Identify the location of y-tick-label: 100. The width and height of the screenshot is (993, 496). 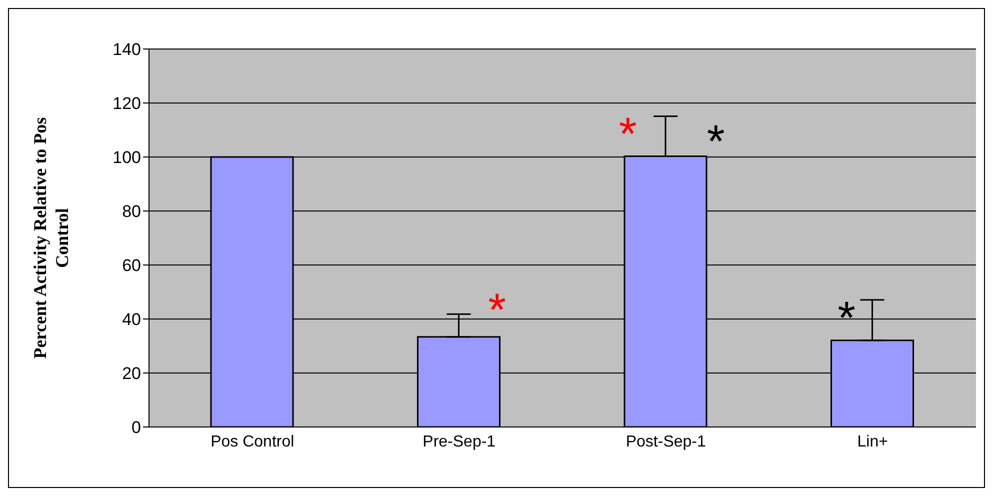
(126, 158).